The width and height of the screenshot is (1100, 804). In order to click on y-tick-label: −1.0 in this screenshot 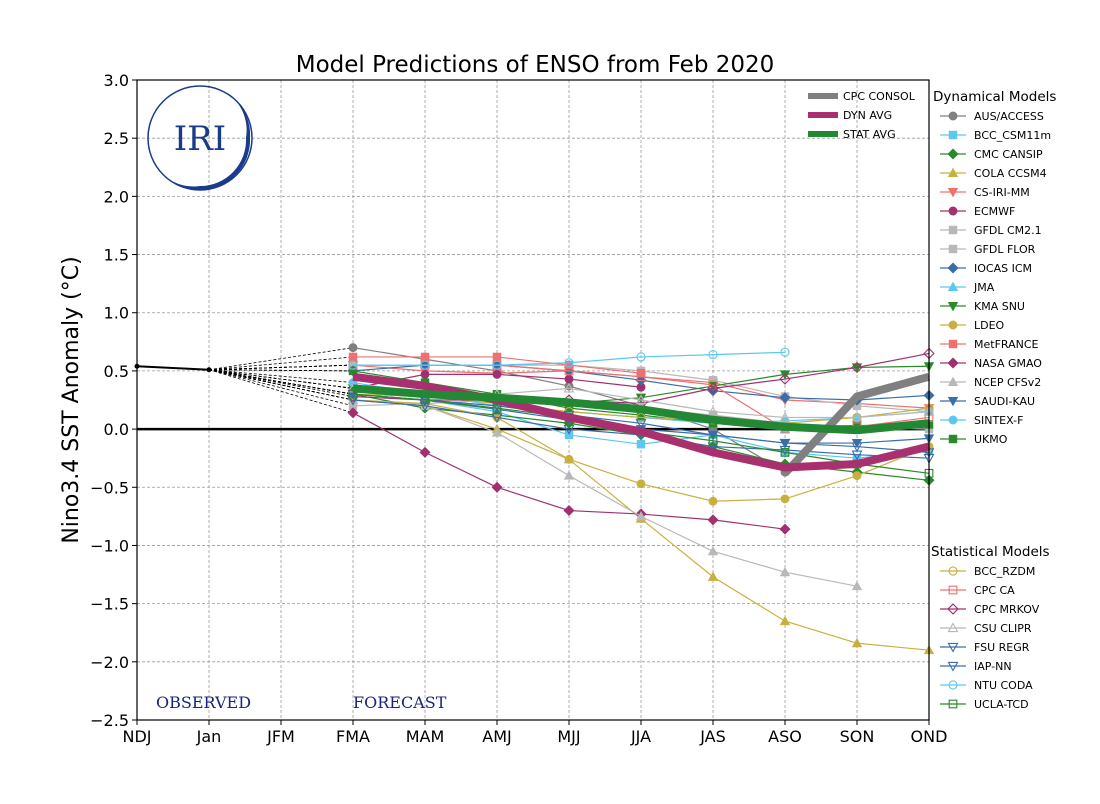, I will do `click(109, 545)`.